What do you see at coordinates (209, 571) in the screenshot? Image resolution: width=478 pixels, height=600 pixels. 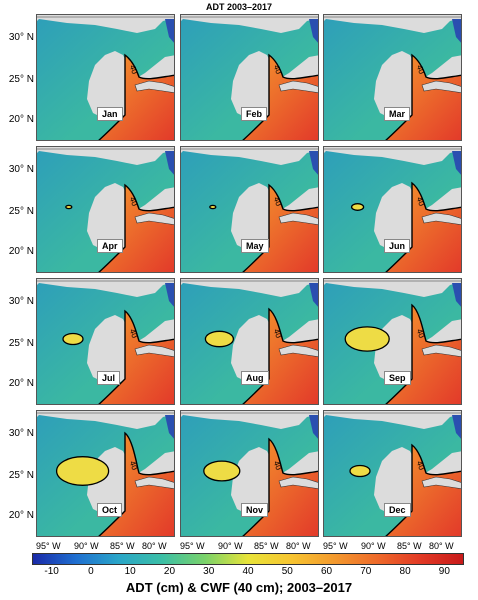 I see `colorbar-tick-label: 30` at bounding box center [209, 571].